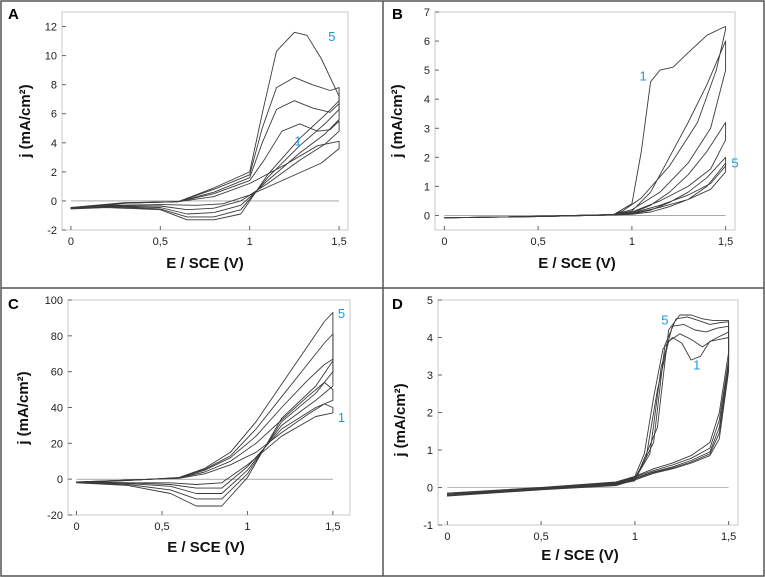 This screenshot has height=577, width=765. What do you see at coordinates (430, 301) in the screenshot?
I see `y-tick-label-d: 5` at bounding box center [430, 301].